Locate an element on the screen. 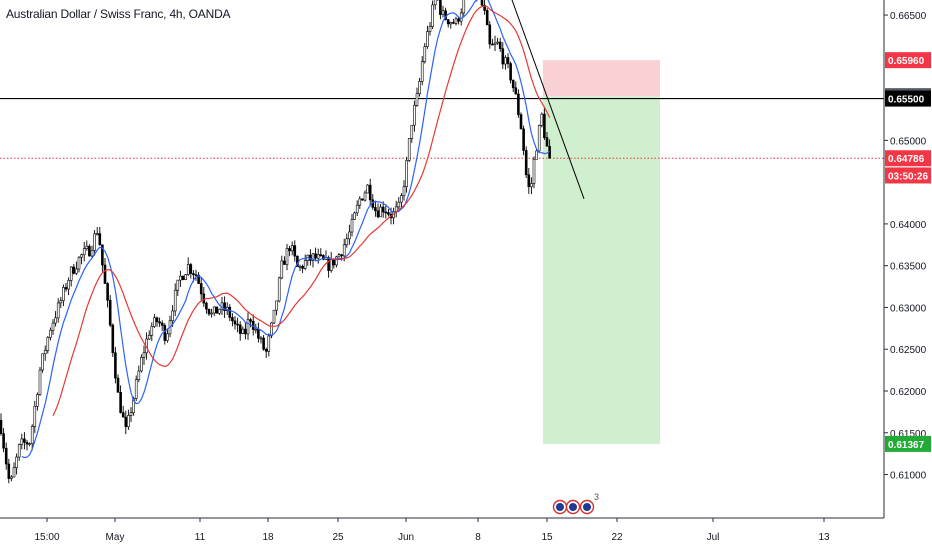 Image resolution: width=932 pixels, height=555 pixels. time-tick-label: 8 is located at coordinates (478, 537).